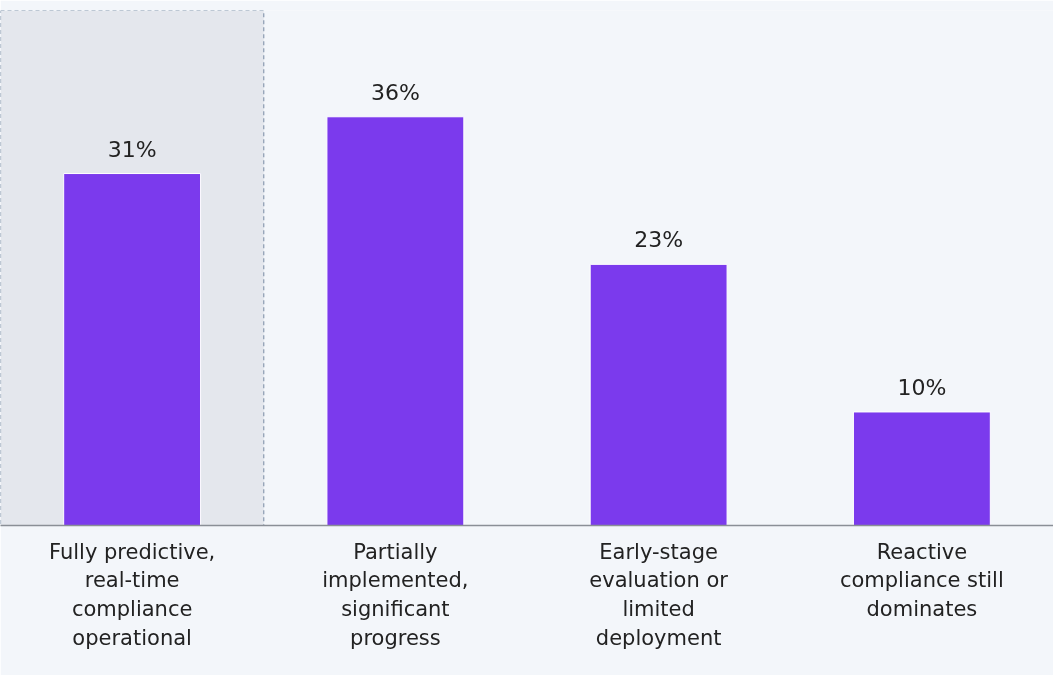  Describe the element at coordinates (132, 349) in the screenshot. I see `bar` at that location.